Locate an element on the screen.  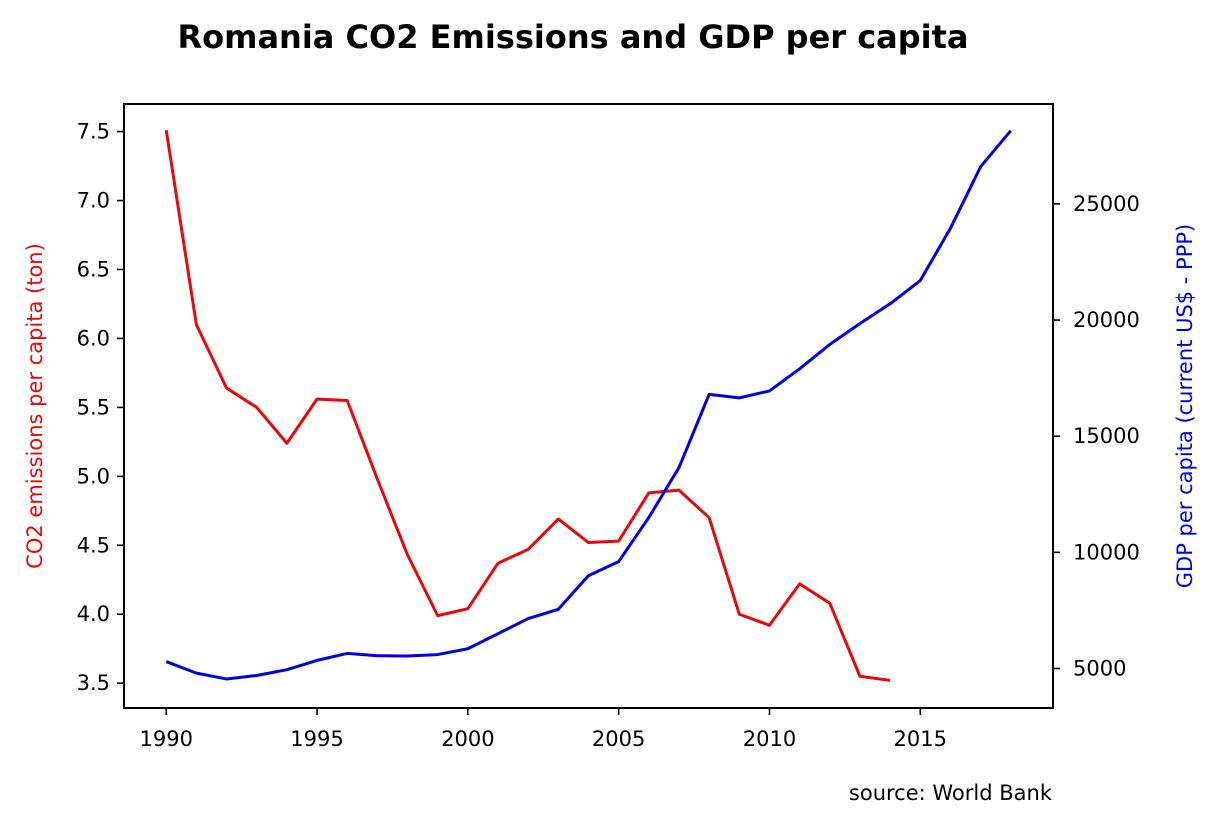
y-left-tick-label: 4.5 is located at coordinates (93, 545).